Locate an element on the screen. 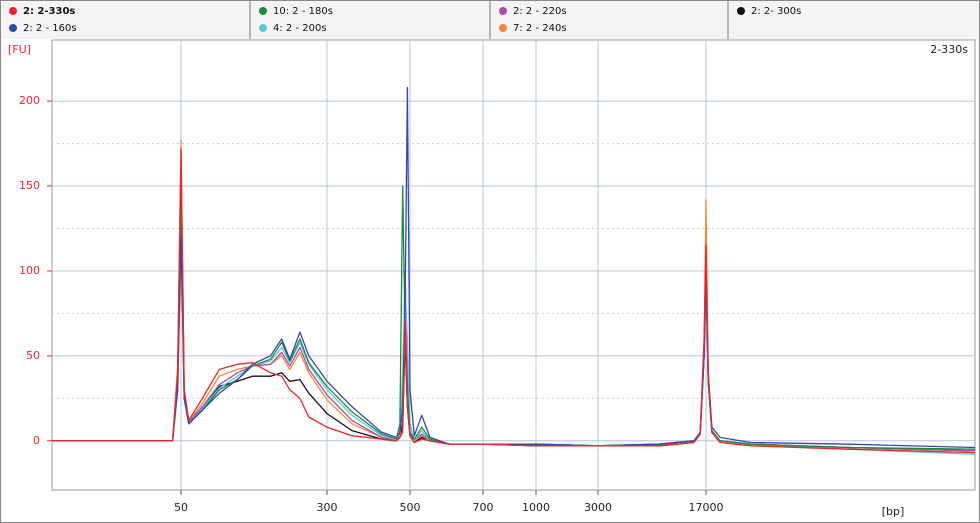 Image resolution: width=980 pixels, height=523 pixels. x-tick-label: 300 is located at coordinates (327, 507).